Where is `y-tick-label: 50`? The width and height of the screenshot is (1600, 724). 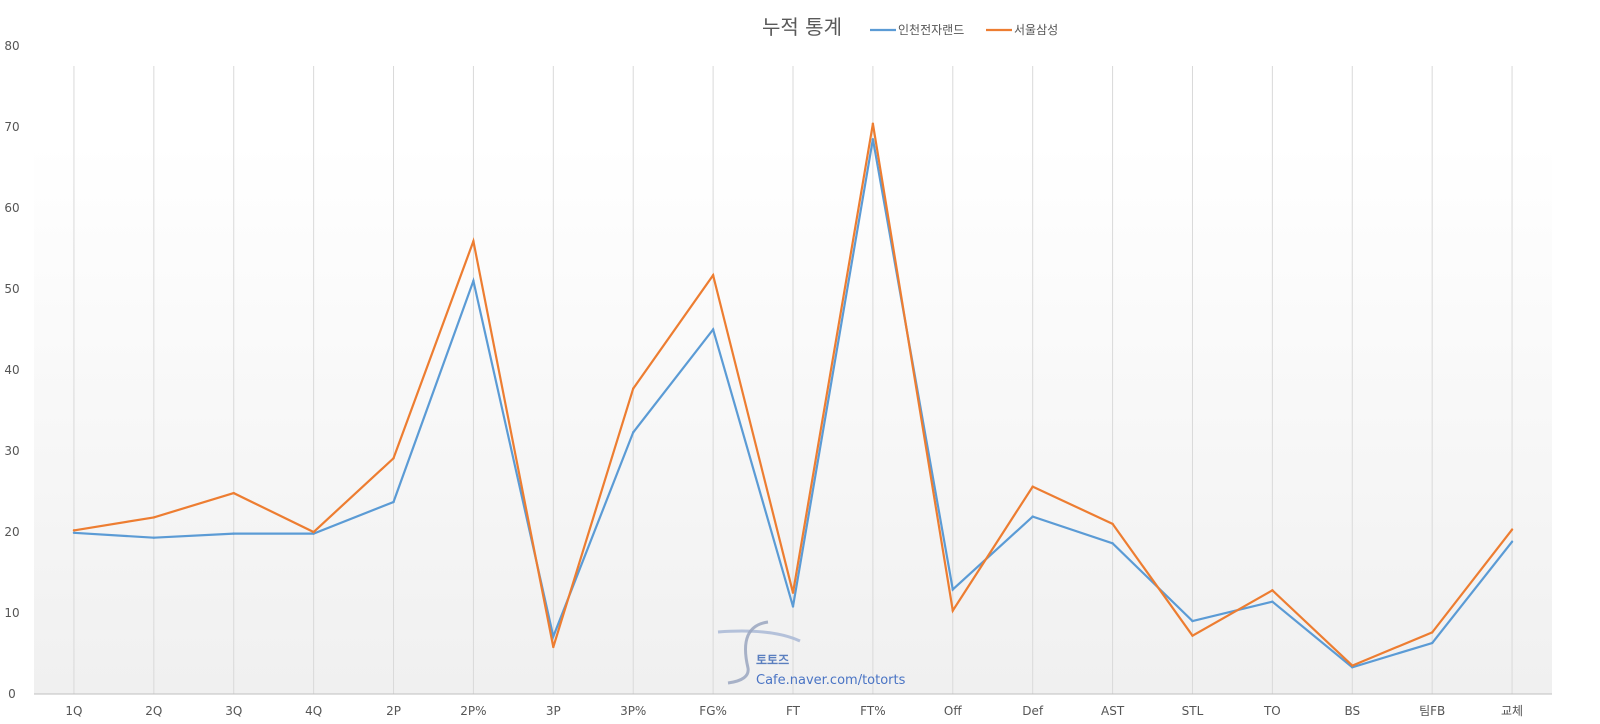
y-tick-label: 50 is located at coordinates (11, 289).